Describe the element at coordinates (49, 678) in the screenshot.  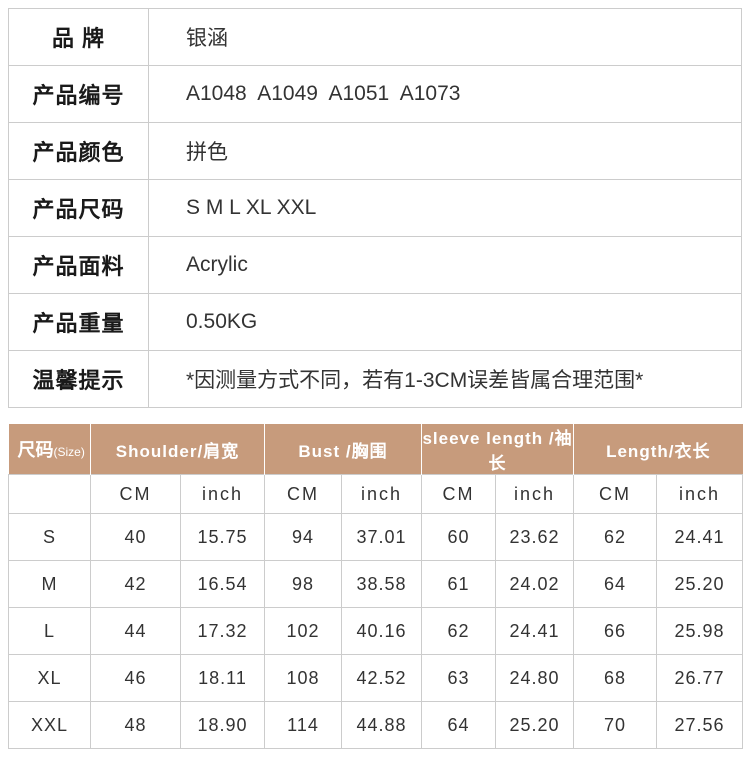
I see `size-cell: XL` at that location.